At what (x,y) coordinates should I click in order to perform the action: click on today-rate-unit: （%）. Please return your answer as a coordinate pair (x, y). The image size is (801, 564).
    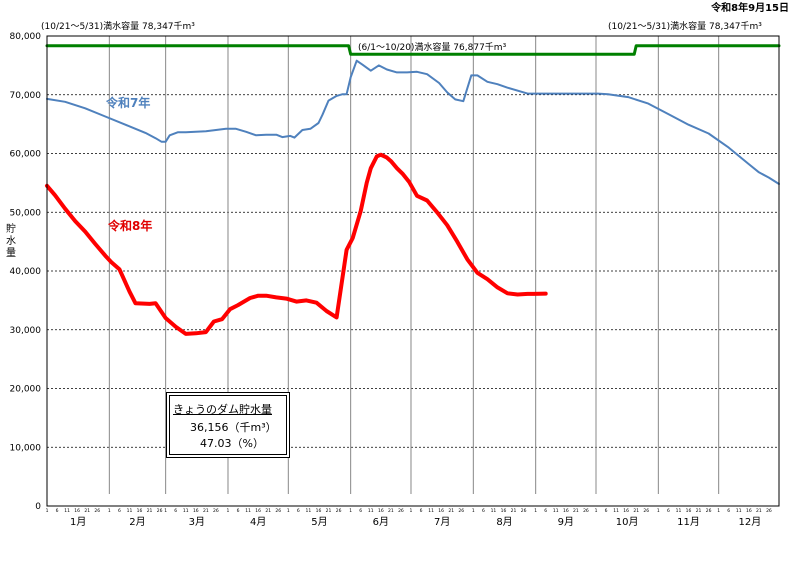
    Looking at the image, I should click on (247, 443).